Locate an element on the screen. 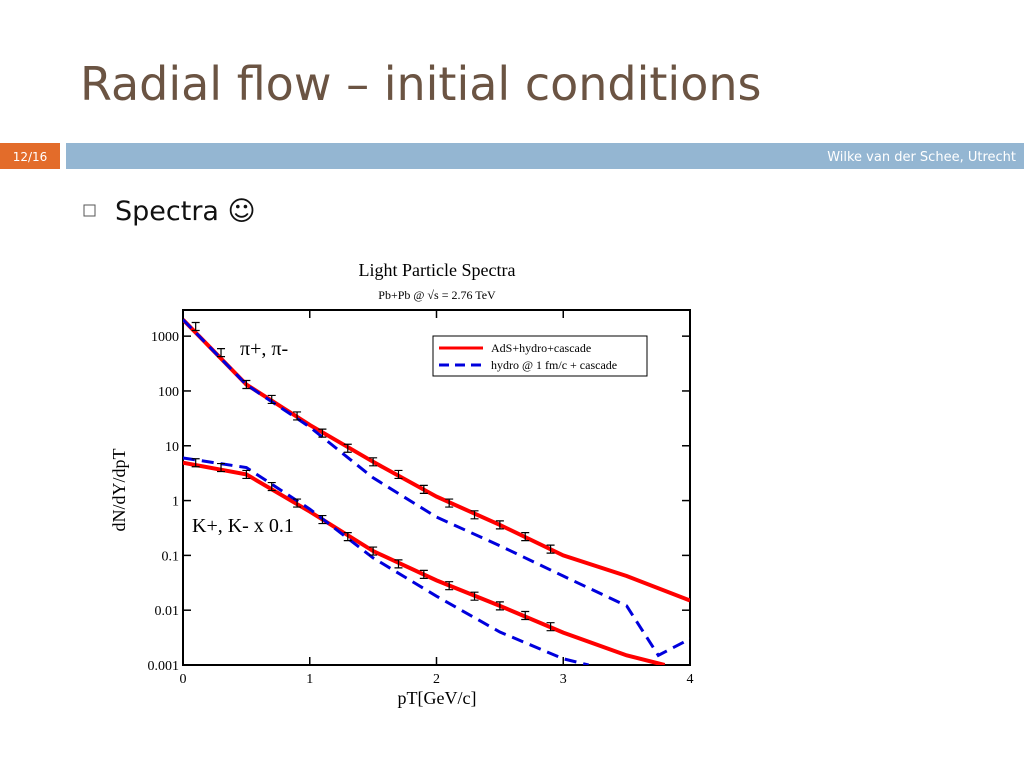  x-tick-label: 4 is located at coordinates (690, 679).